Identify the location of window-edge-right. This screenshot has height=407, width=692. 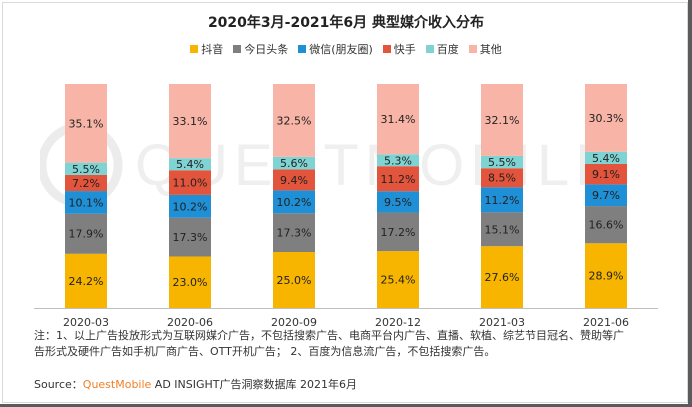
(690, 203).